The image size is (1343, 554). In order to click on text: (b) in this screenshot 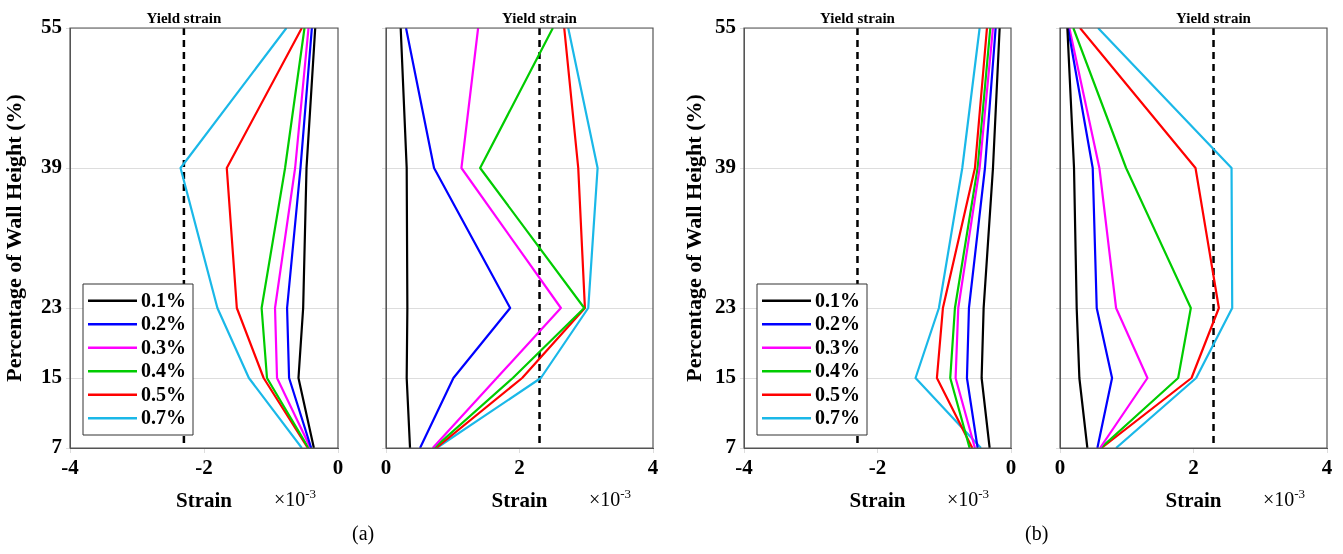, I will do `click(1037, 533)`.